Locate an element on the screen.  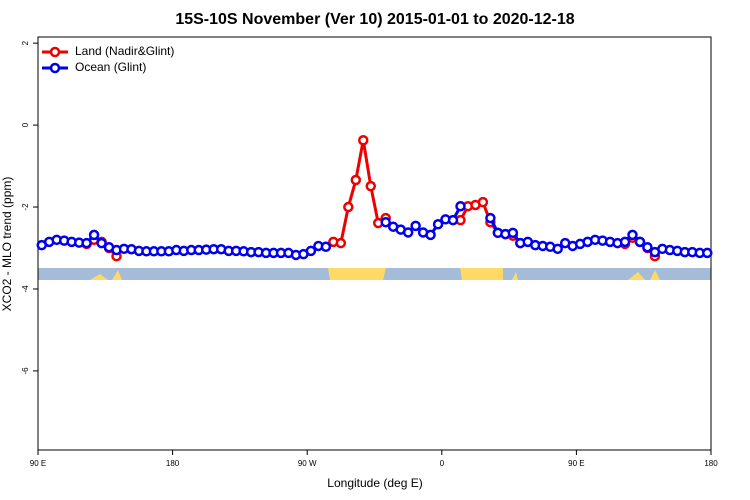
x-axis-label: Longitude (deg E) is located at coordinates (374, 483).